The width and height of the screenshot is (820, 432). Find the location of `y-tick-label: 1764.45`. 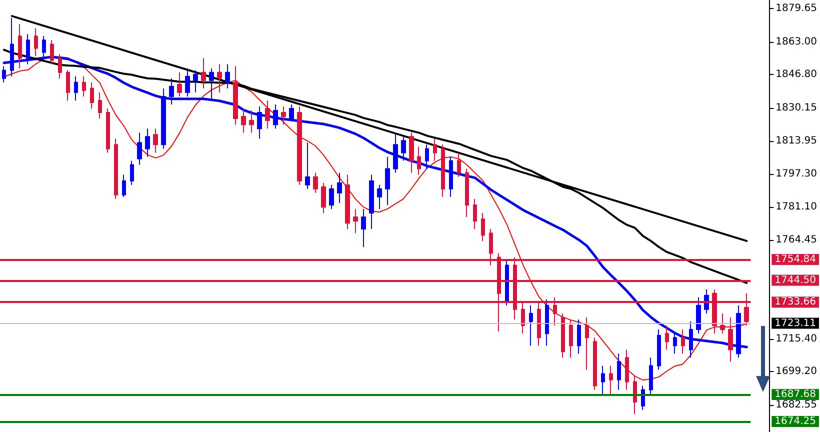

y-tick-label: 1764.45 is located at coordinates (797, 240).